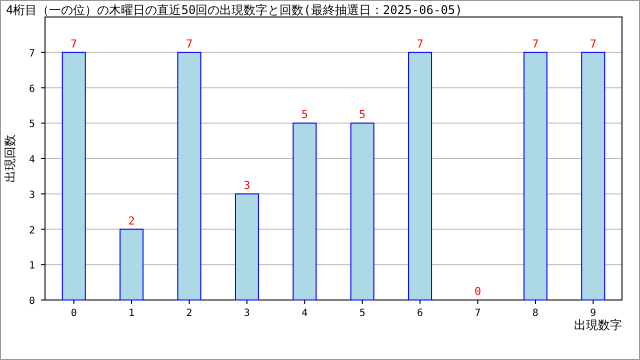  I want to click on y-tick-label: 1, so click(31, 266).